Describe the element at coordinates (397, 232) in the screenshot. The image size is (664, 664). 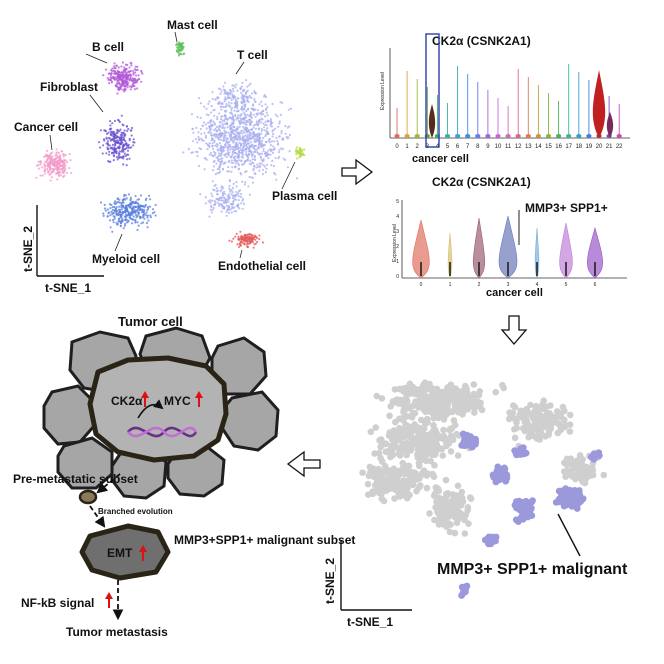
I see `y-tick-label: 3` at that location.